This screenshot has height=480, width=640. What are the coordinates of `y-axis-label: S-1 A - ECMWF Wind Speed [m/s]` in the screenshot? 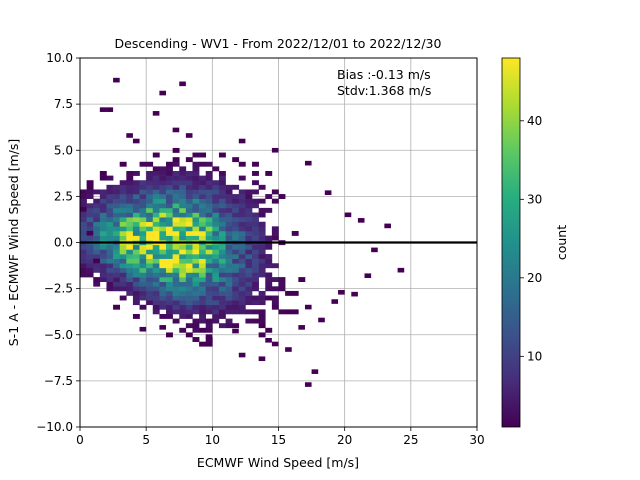 It's located at (13, 243).